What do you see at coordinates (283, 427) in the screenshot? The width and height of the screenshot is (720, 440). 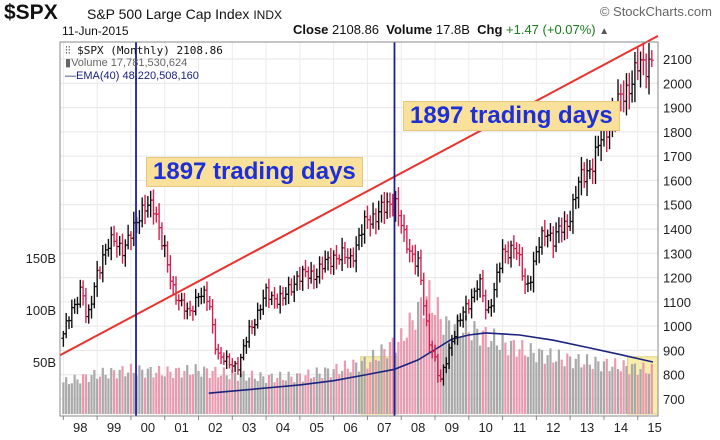 I see `x-tick-label: 04` at bounding box center [283, 427].